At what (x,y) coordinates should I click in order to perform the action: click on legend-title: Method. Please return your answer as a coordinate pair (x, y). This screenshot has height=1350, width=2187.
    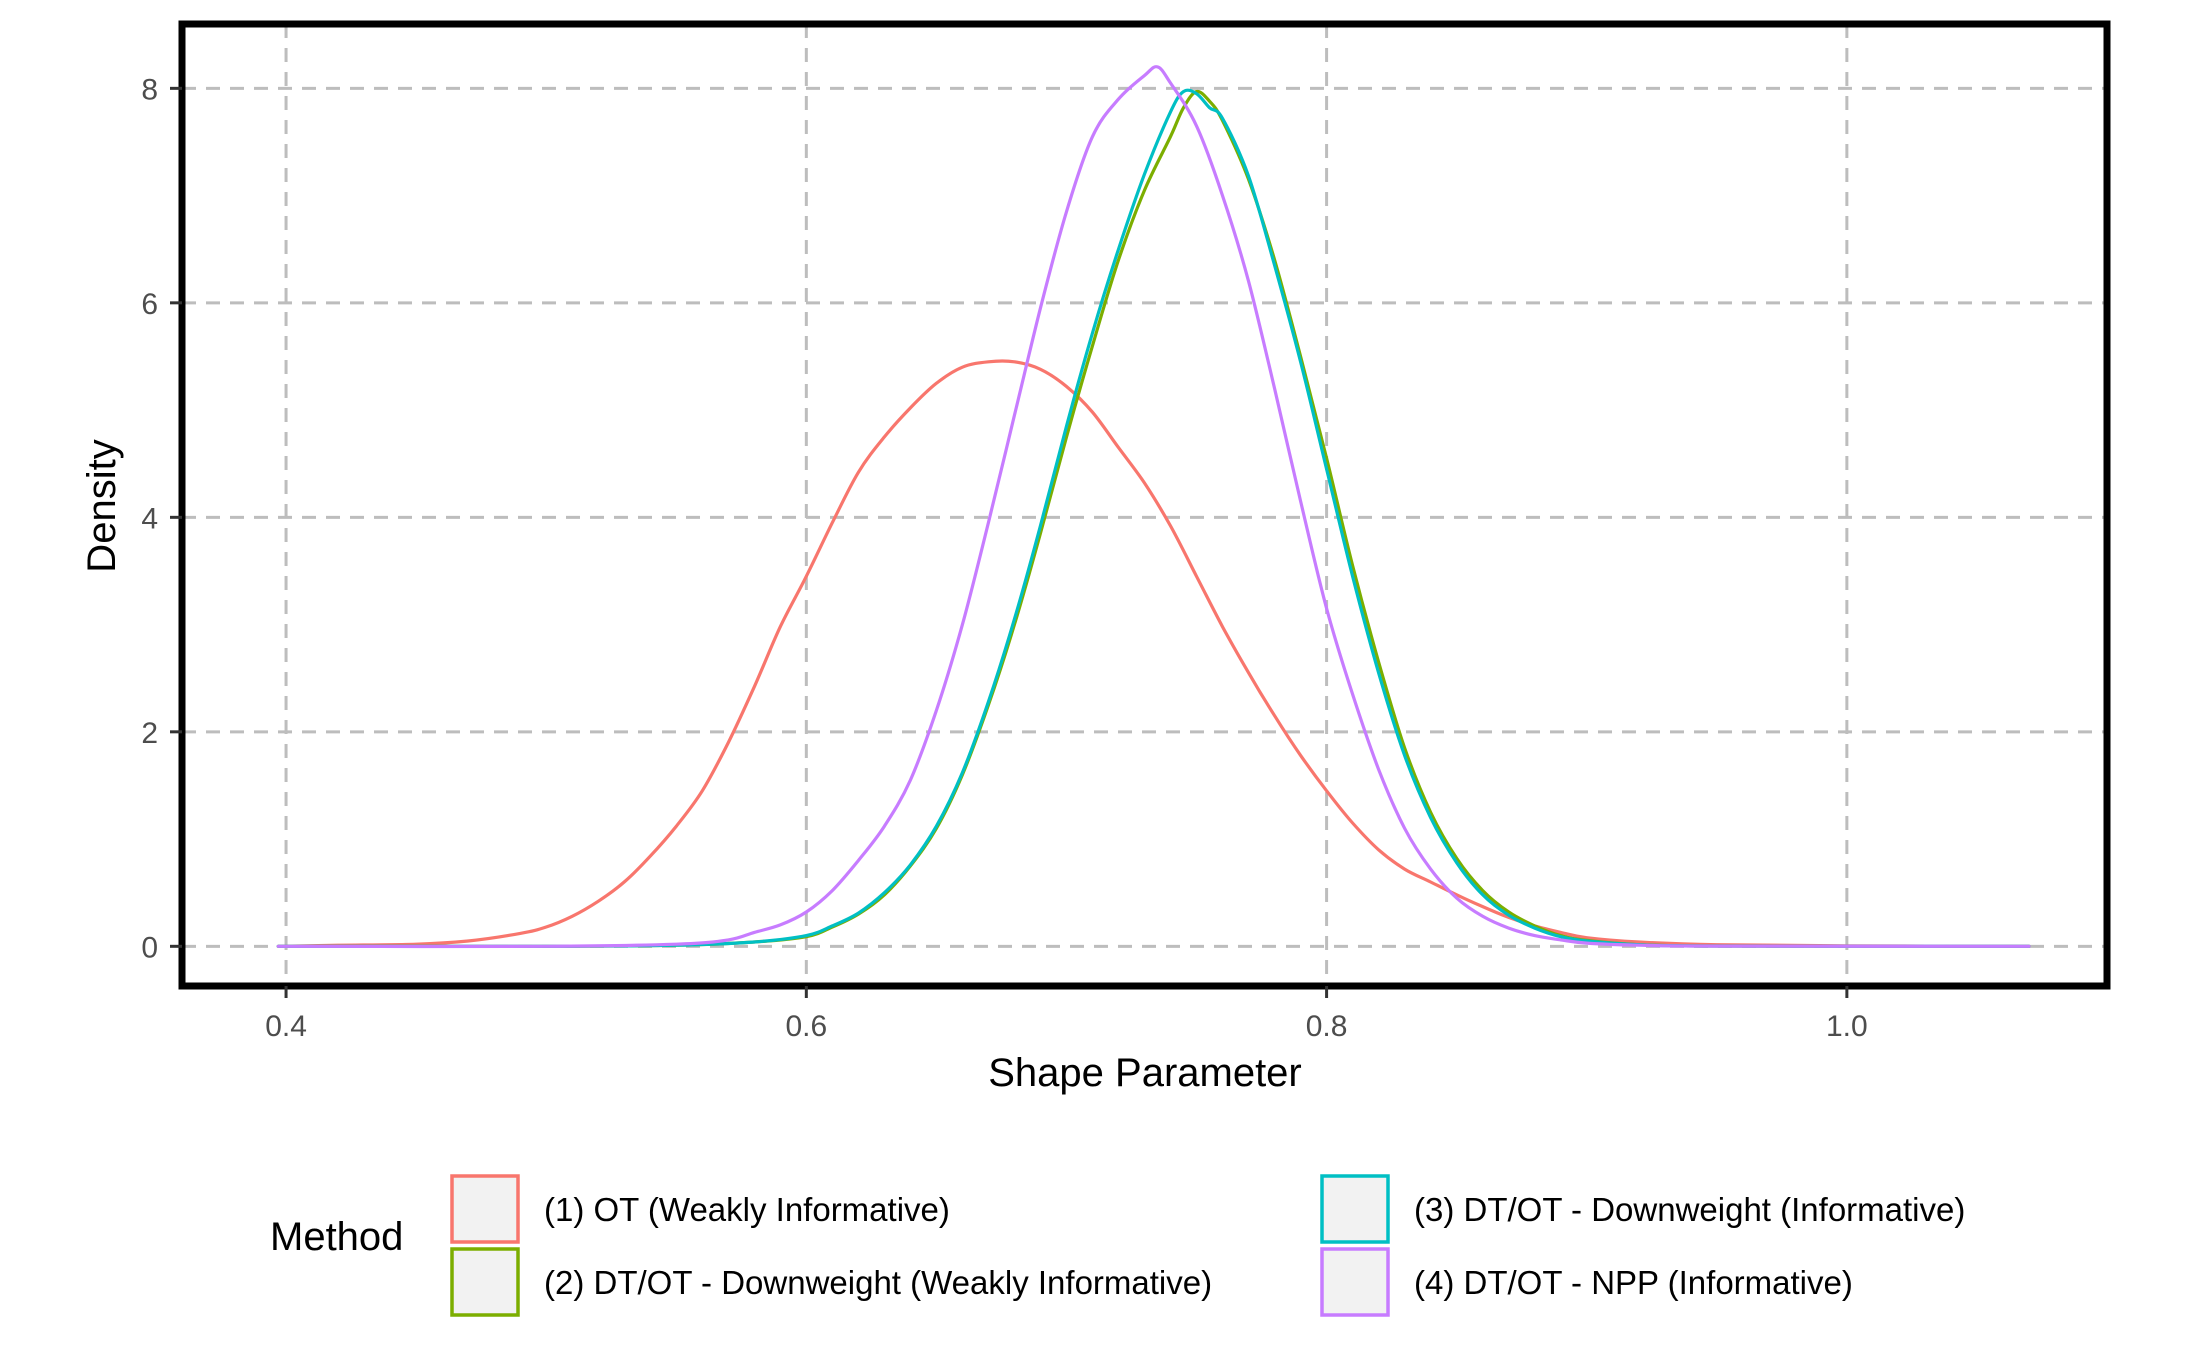
    Looking at the image, I should click on (336, 1237).